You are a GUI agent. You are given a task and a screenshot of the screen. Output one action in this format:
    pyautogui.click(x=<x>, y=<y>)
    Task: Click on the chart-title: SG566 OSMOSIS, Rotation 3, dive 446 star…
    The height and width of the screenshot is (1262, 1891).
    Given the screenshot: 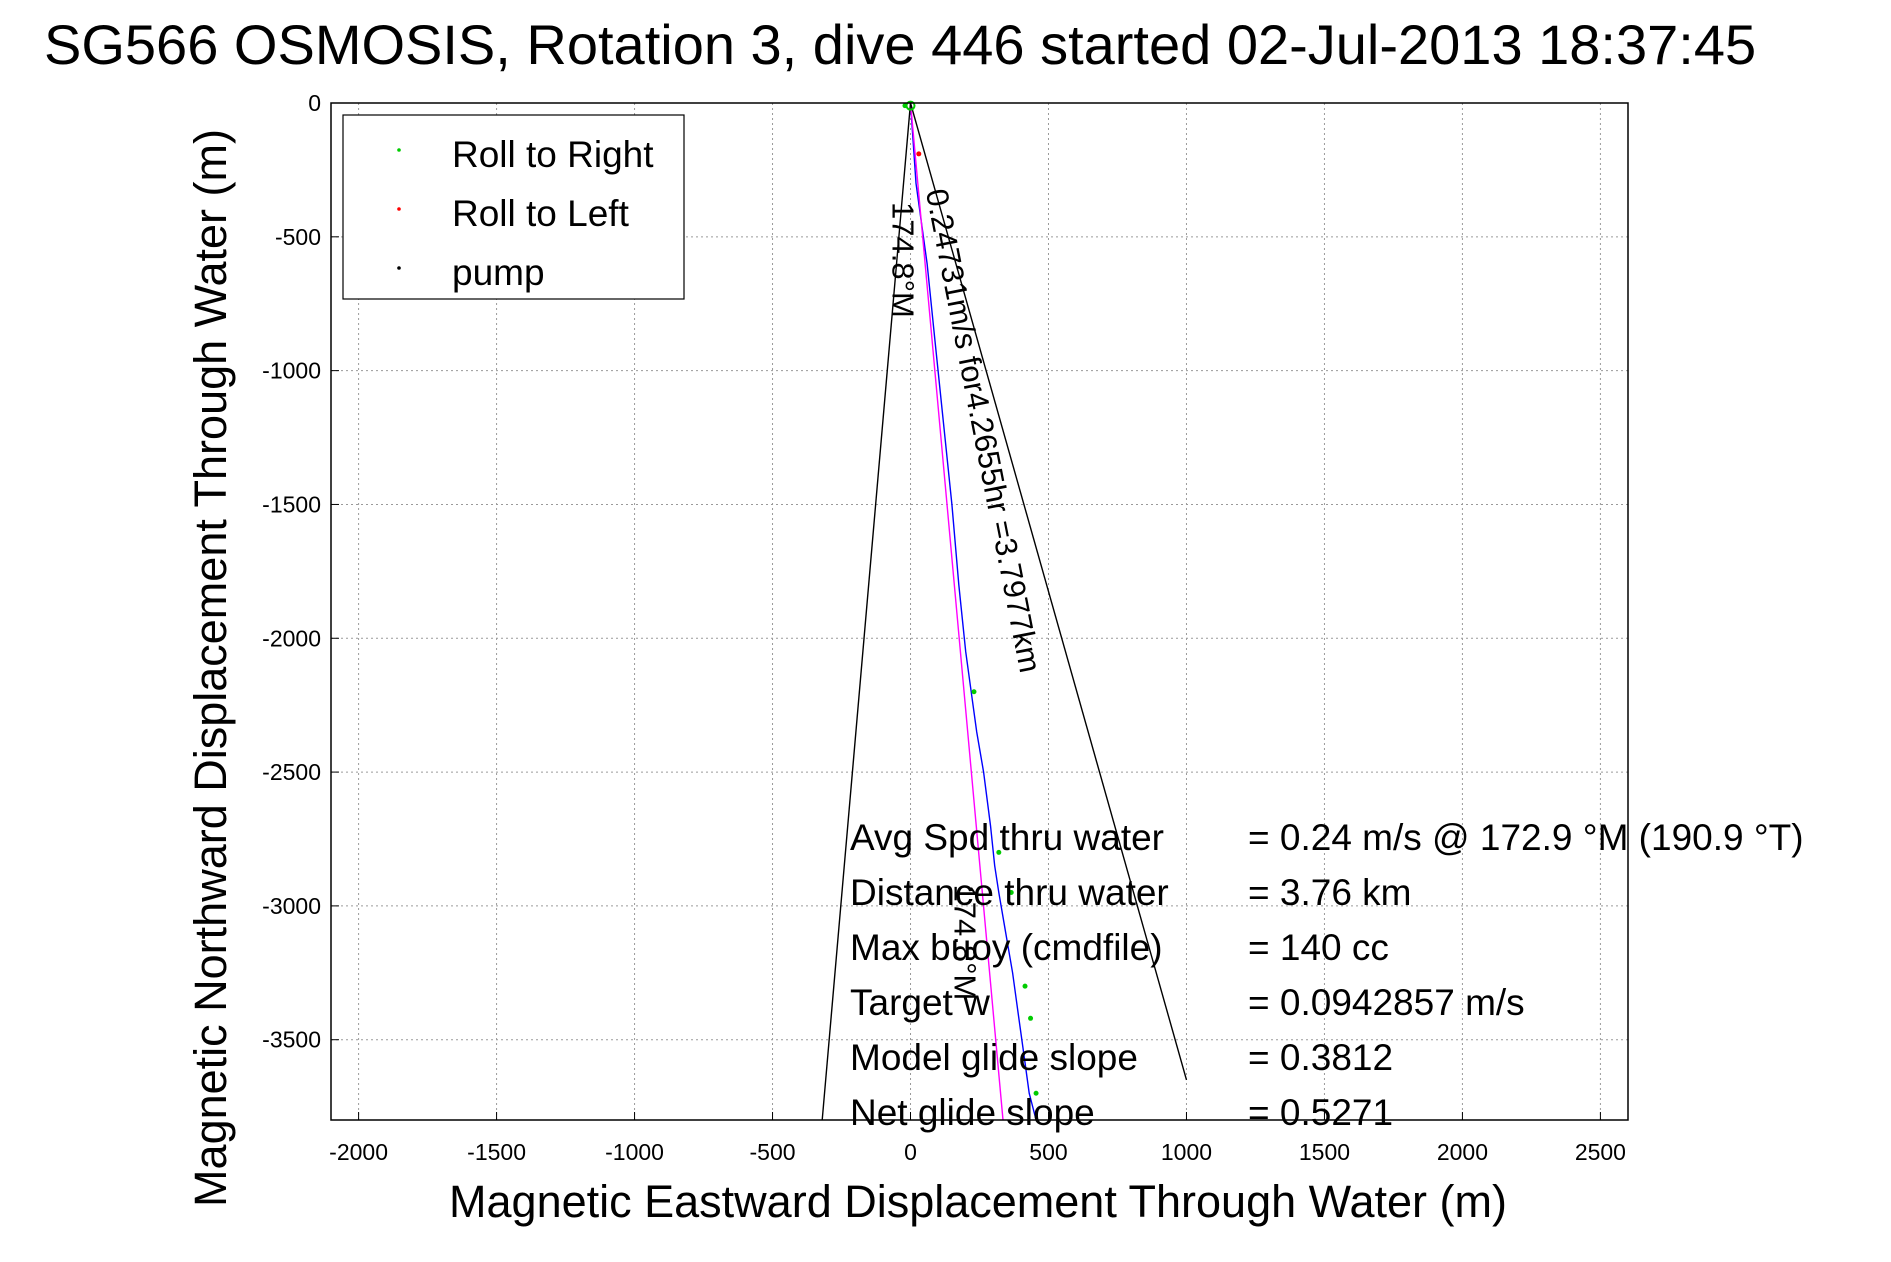 What is the action you would take?
    pyautogui.click(x=900, y=44)
    